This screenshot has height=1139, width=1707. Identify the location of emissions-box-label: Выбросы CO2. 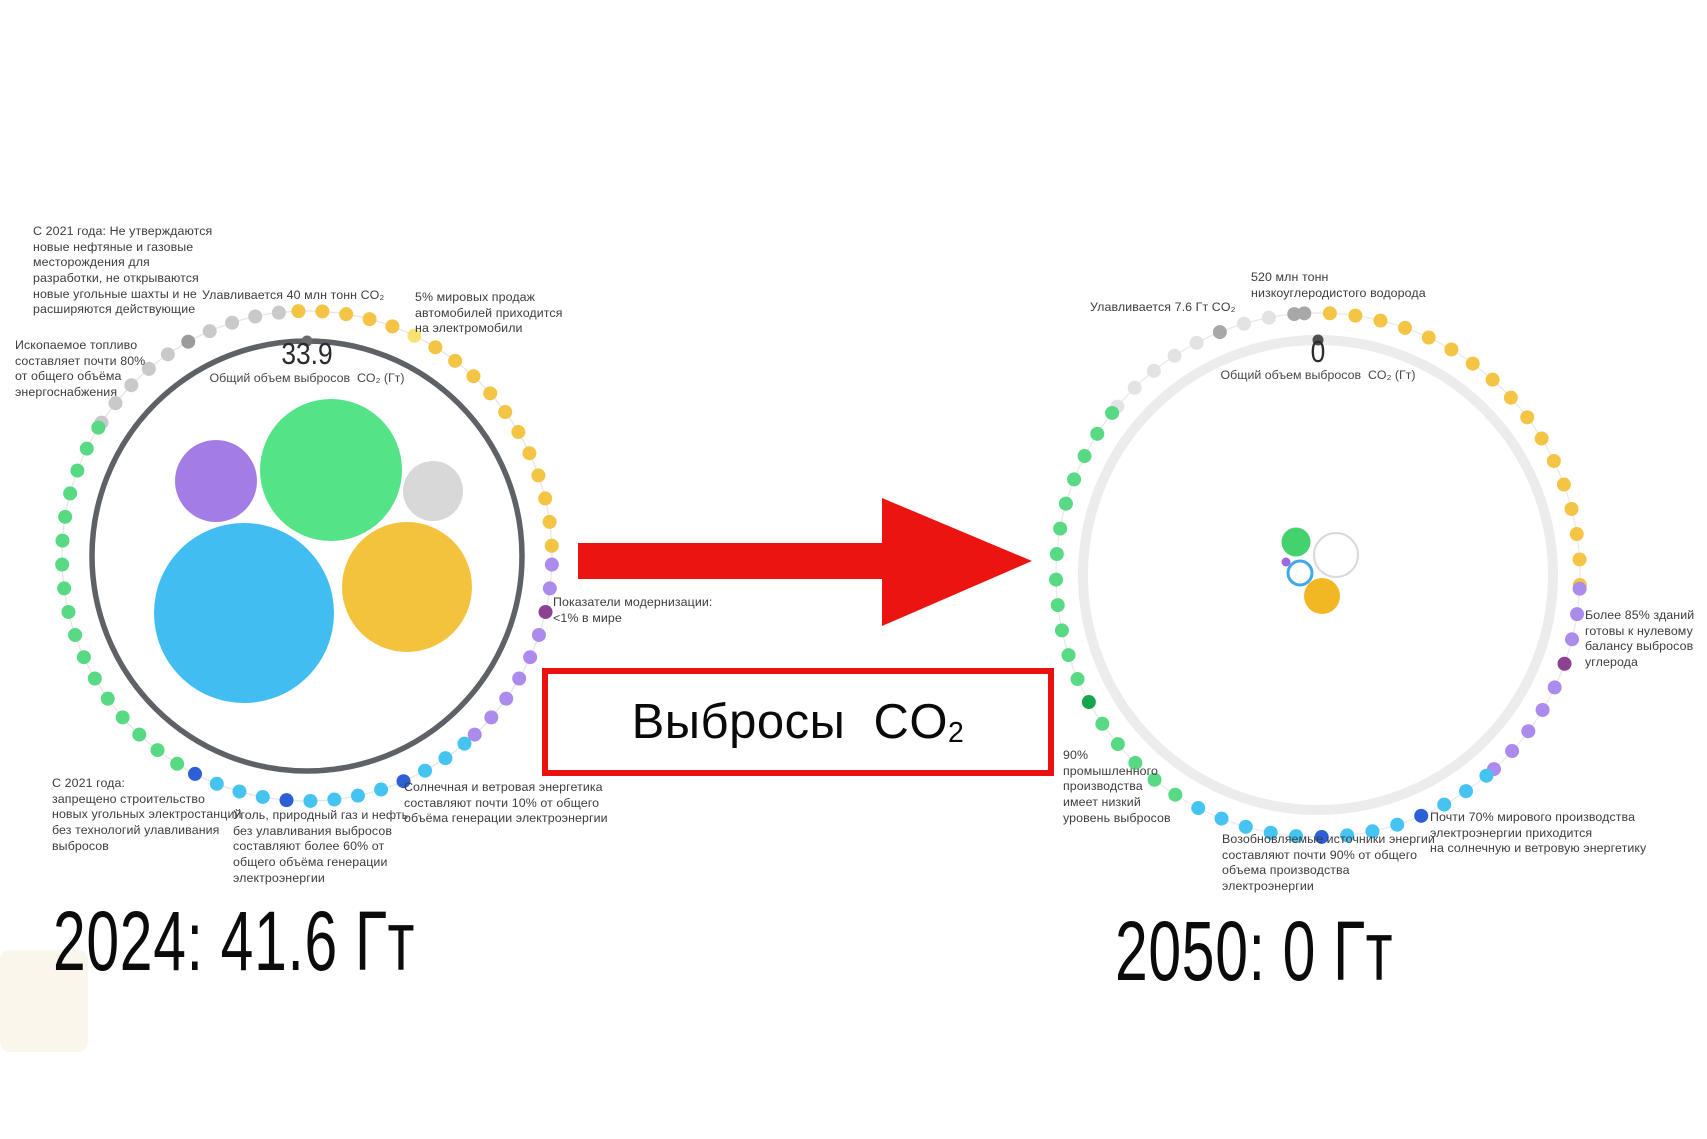
(798, 722).